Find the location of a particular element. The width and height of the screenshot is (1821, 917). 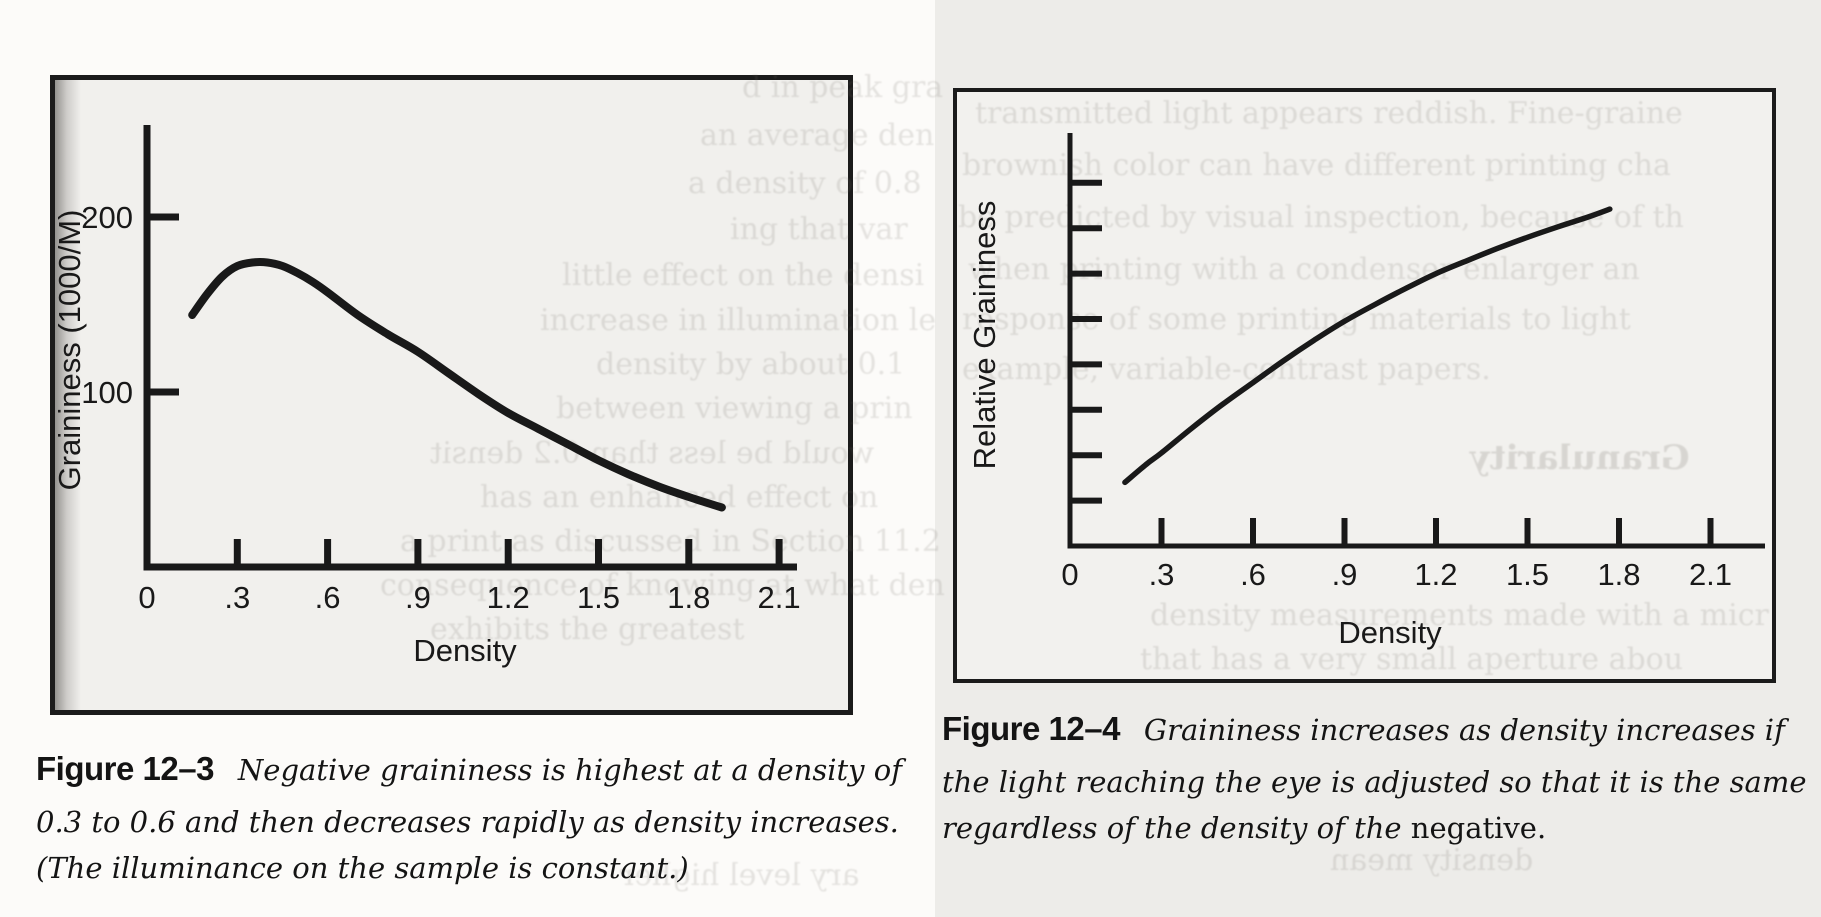

bleedthrough-text: little effect on the densi is located at coordinates (743, 275).